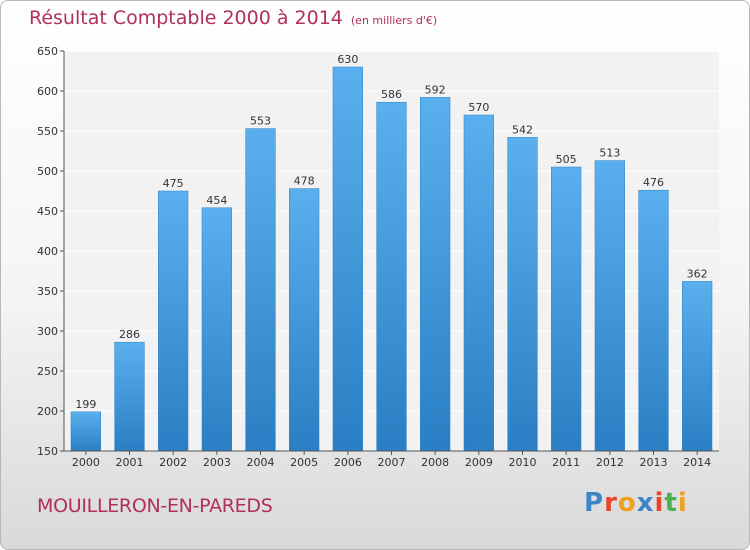  Describe the element at coordinates (391, 94) in the screenshot. I see `data-label: 586` at that location.